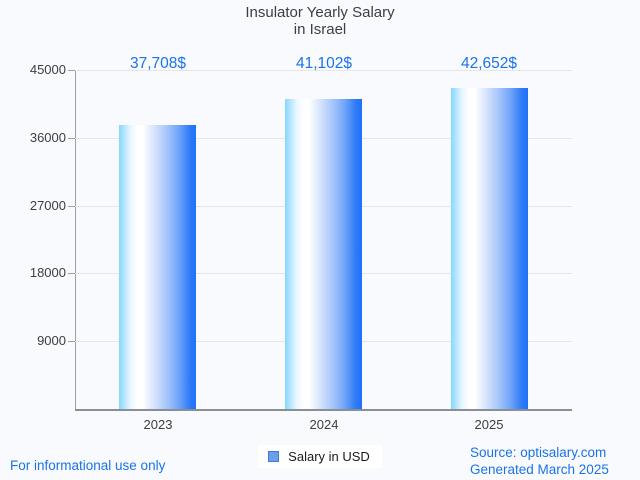  What do you see at coordinates (274, 456) in the screenshot?
I see `legend-marker-icon` at bounding box center [274, 456].